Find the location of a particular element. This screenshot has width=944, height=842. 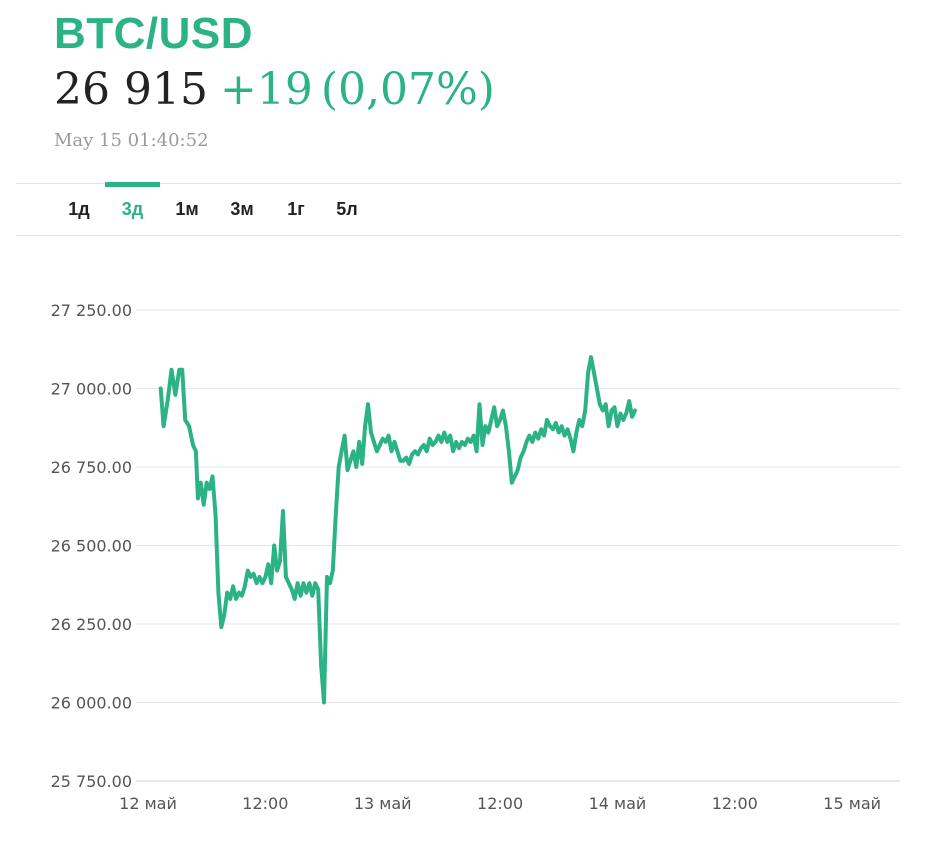

tab-5y: 5л is located at coordinates (347, 209).